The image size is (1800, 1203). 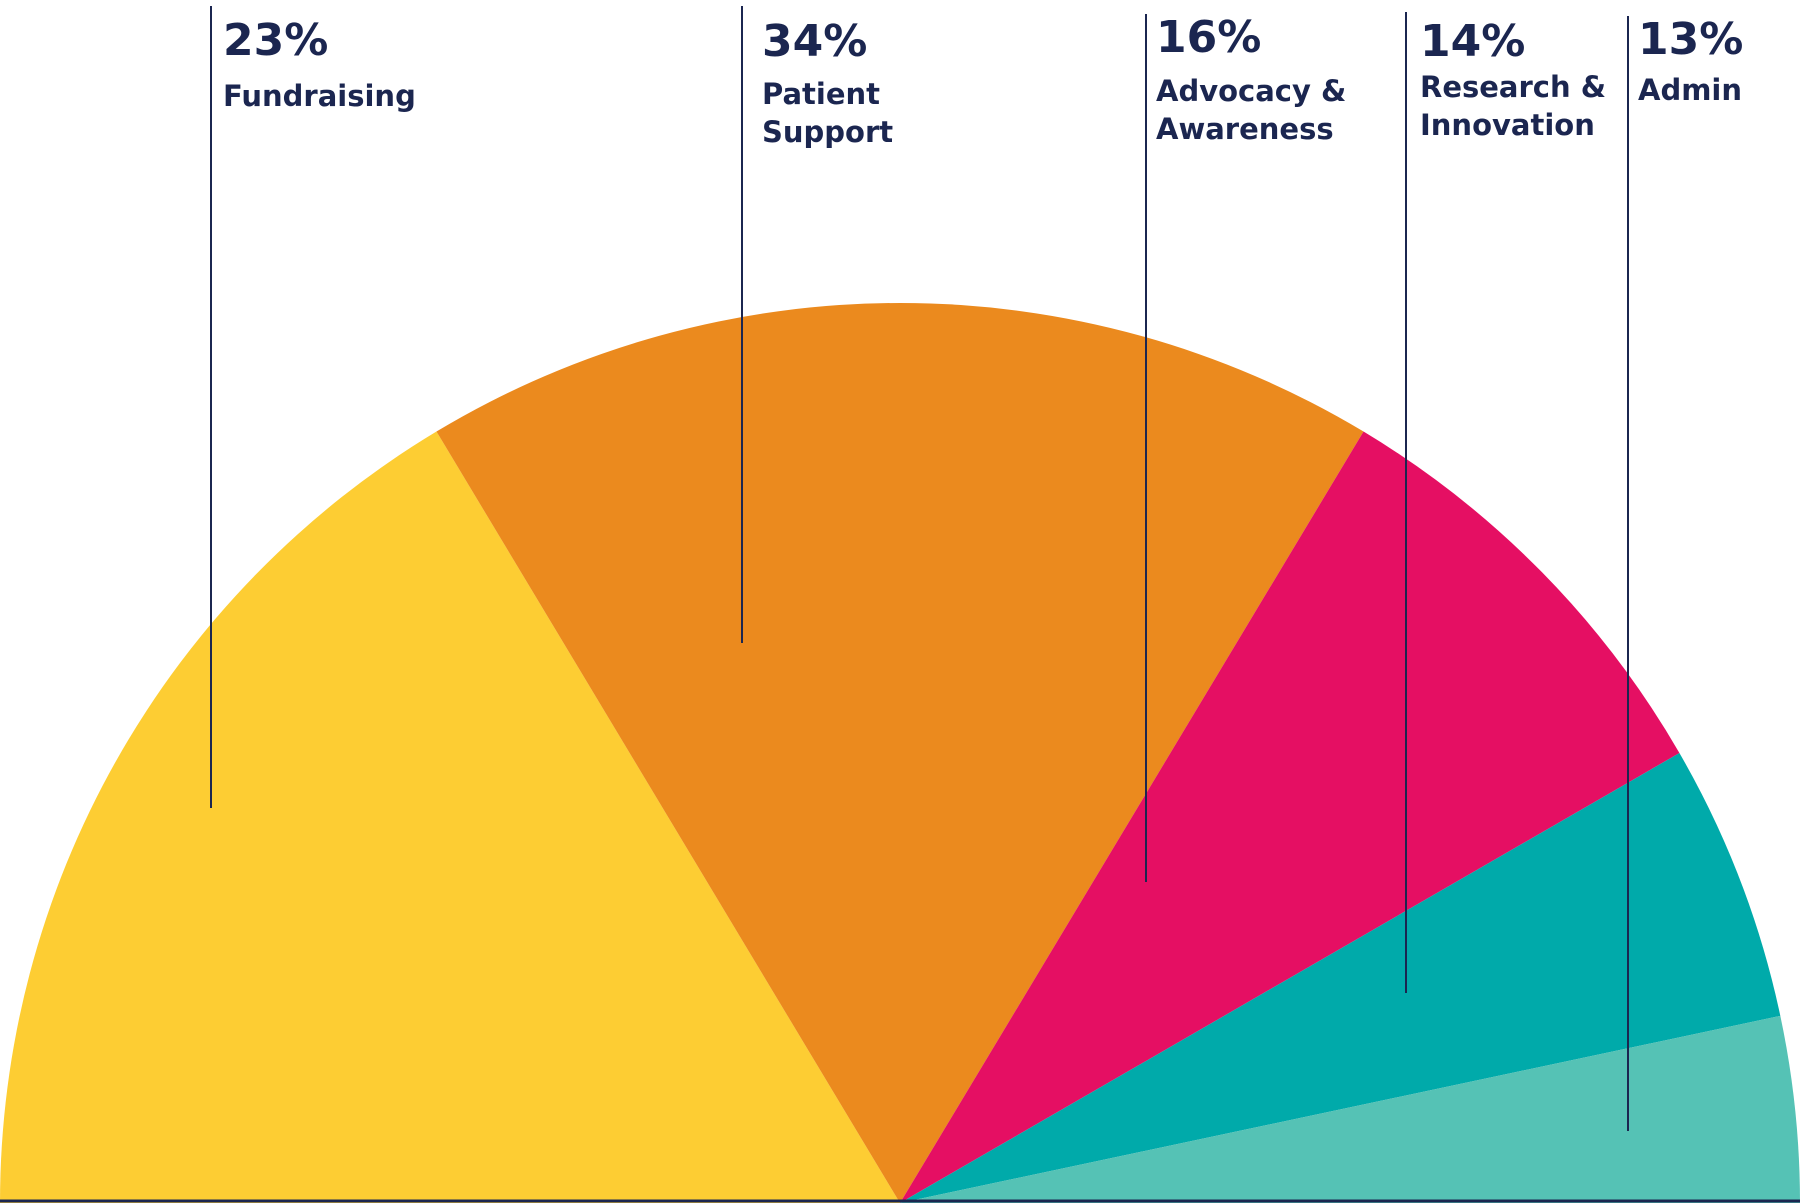 What do you see at coordinates (319, 96) in the screenshot?
I see `category-label-fundraising: Fundraising` at bounding box center [319, 96].